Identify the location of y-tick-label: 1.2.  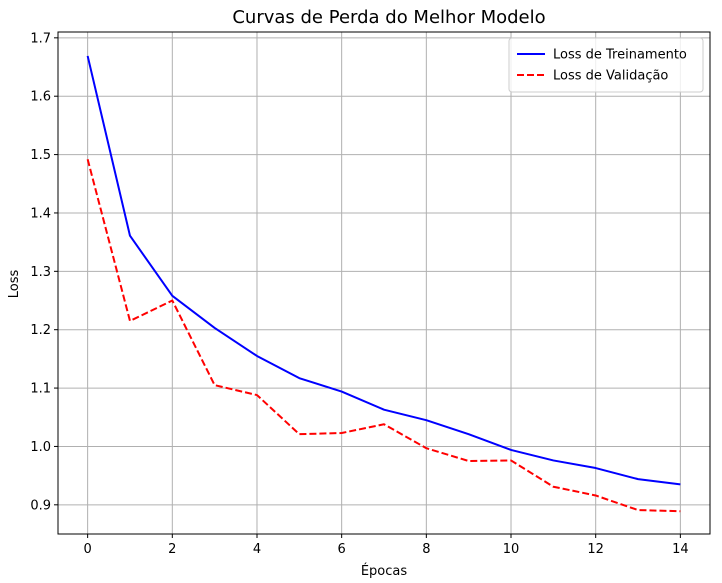
(40, 330).